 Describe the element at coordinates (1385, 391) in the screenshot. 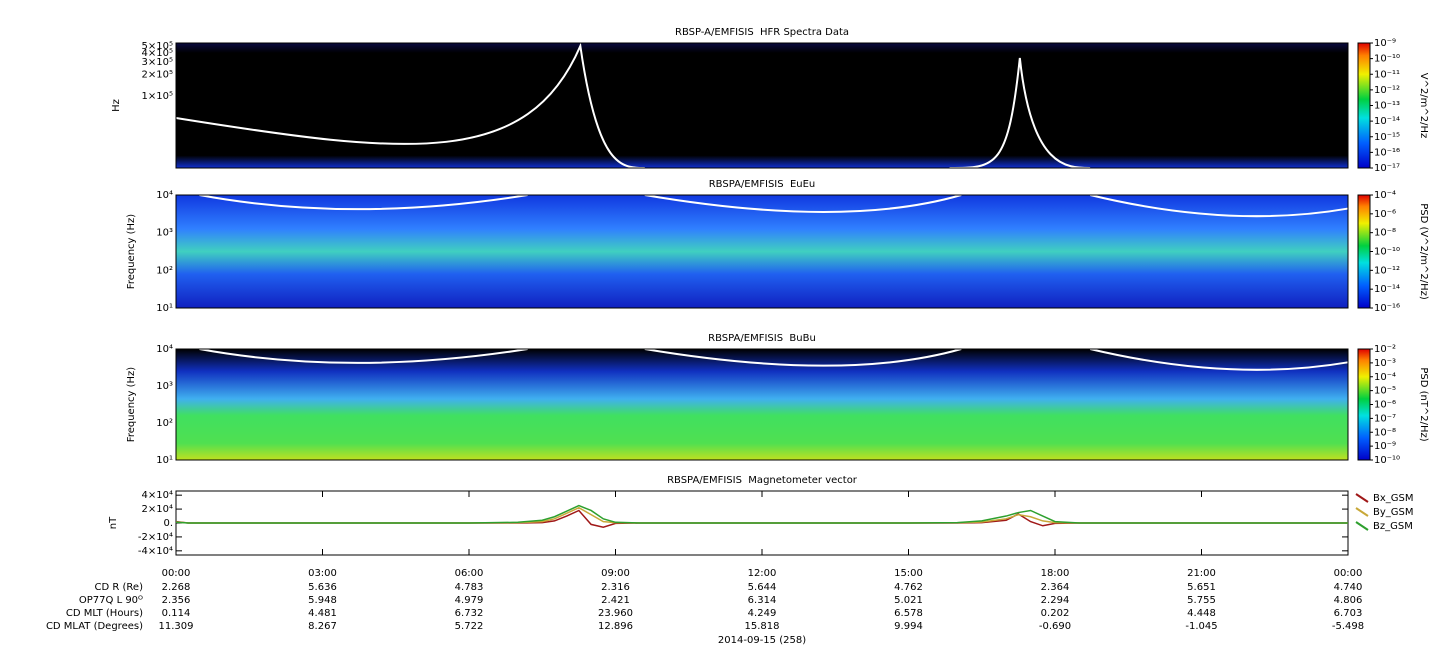

I see `colorbar-tick-label: 10⁻⁵` at that location.